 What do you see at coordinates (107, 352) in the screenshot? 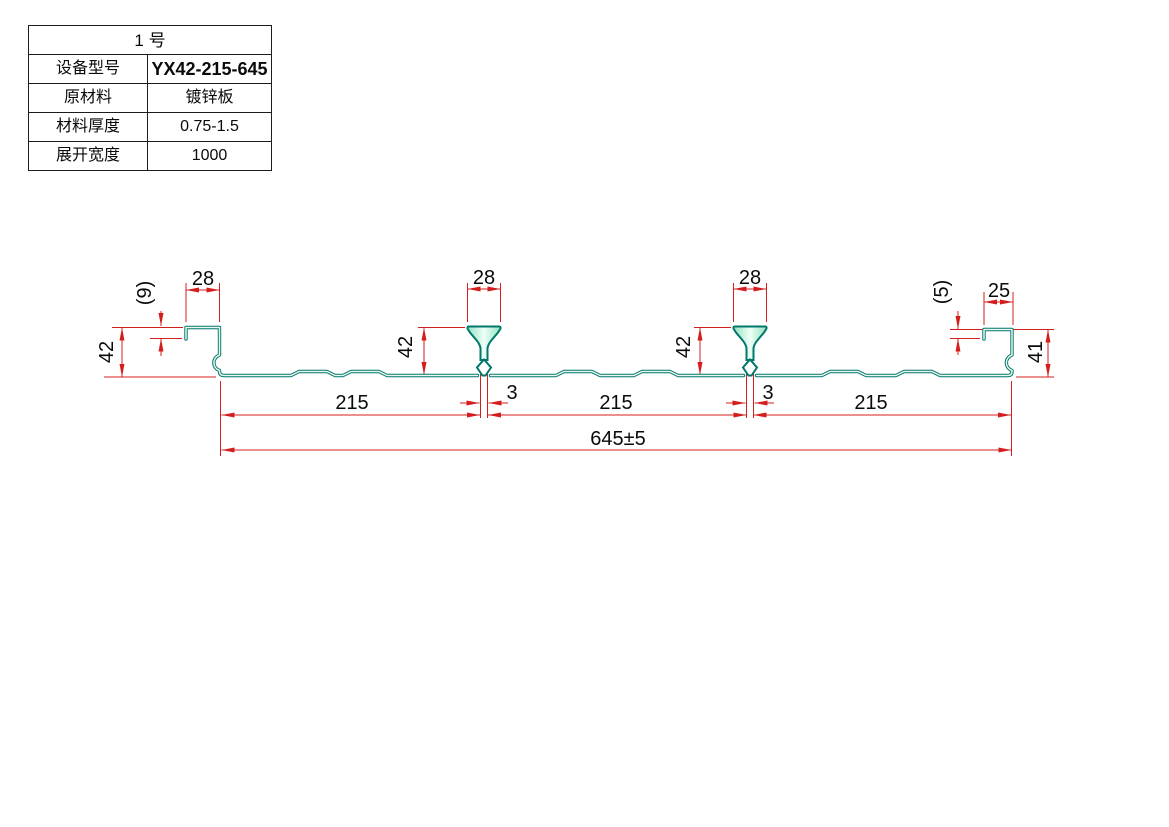
I see `dim-left-height: 42` at bounding box center [107, 352].